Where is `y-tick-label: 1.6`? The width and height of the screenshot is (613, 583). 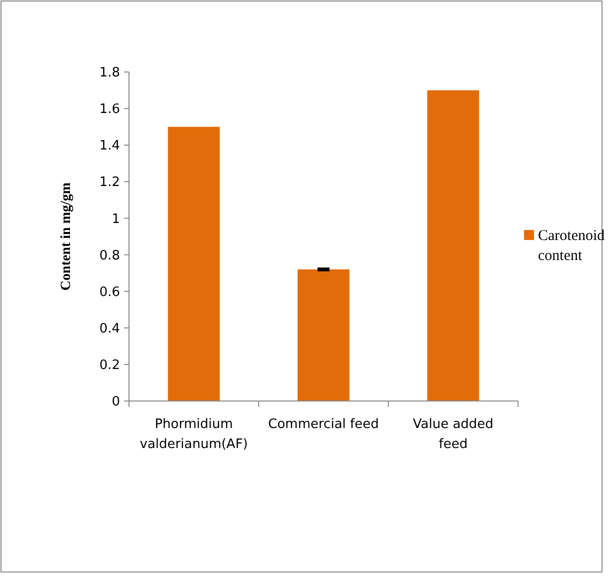 y-tick-label: 1.6 is located at coordinates (109, 110).